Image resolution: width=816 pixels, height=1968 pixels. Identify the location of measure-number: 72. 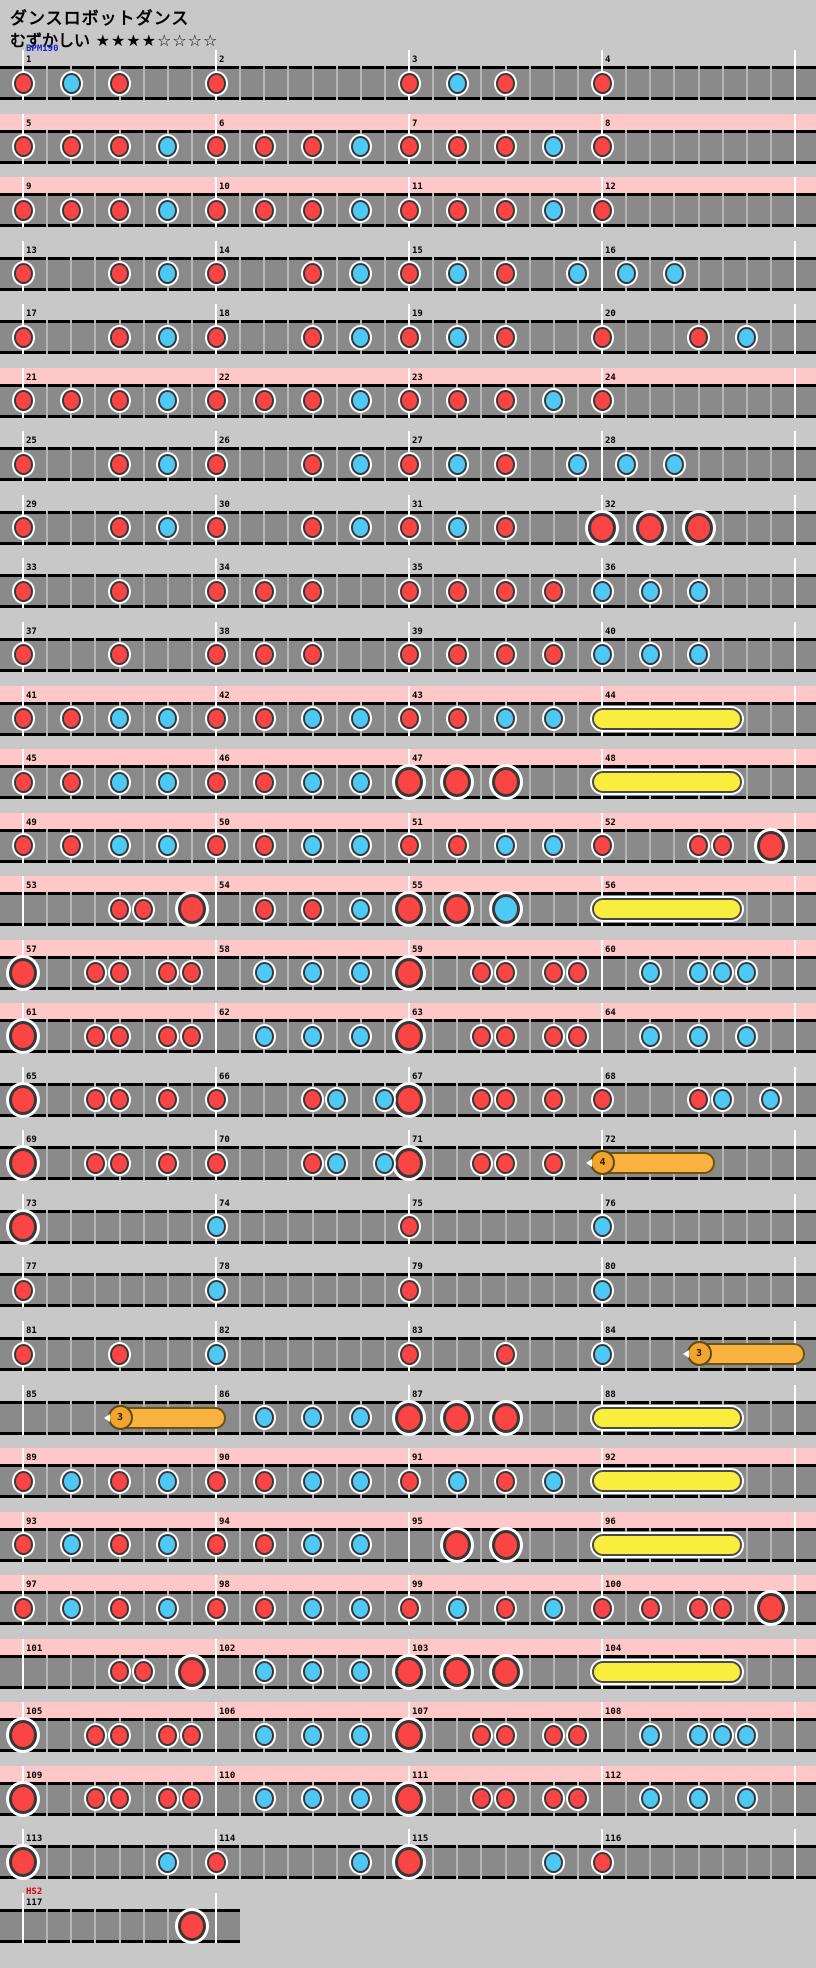
(610, 1140).